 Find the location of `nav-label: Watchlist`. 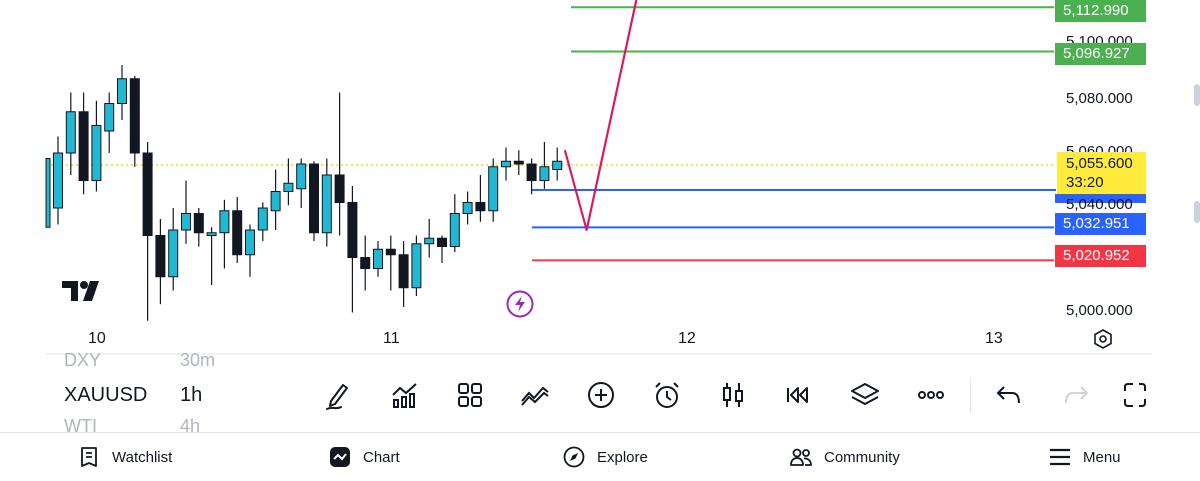

nav-label: Watchlist is located at coordinates (142, 457).